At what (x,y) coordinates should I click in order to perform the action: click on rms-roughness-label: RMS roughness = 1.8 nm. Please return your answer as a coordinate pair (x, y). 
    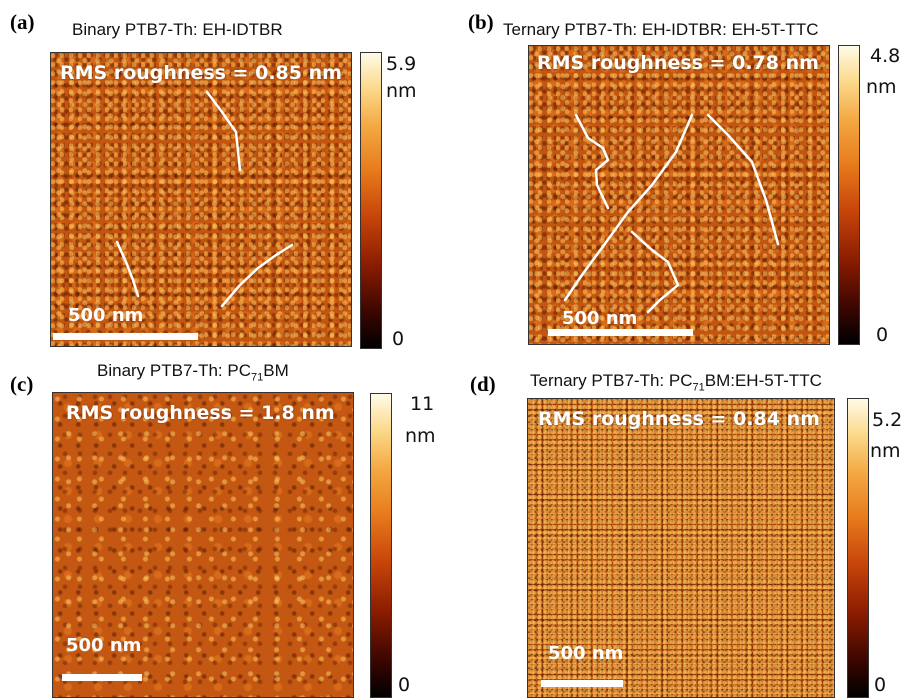
    Looking at the image, I should click on (200, 413).